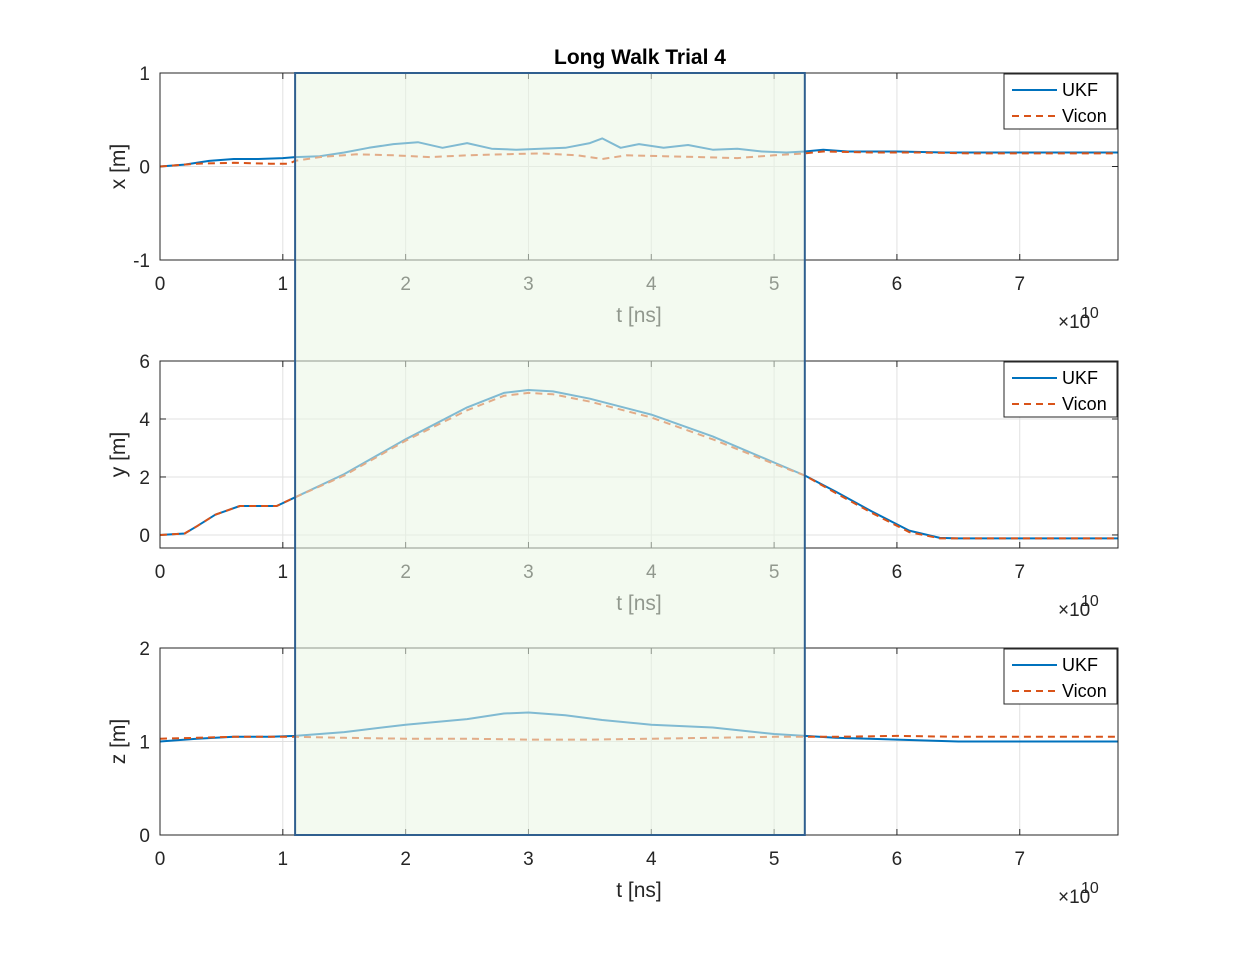 The width and height of the screenshot is (1236, 960). I want to click on chart-title: Long Walk Trial 4, so click(640, 57).